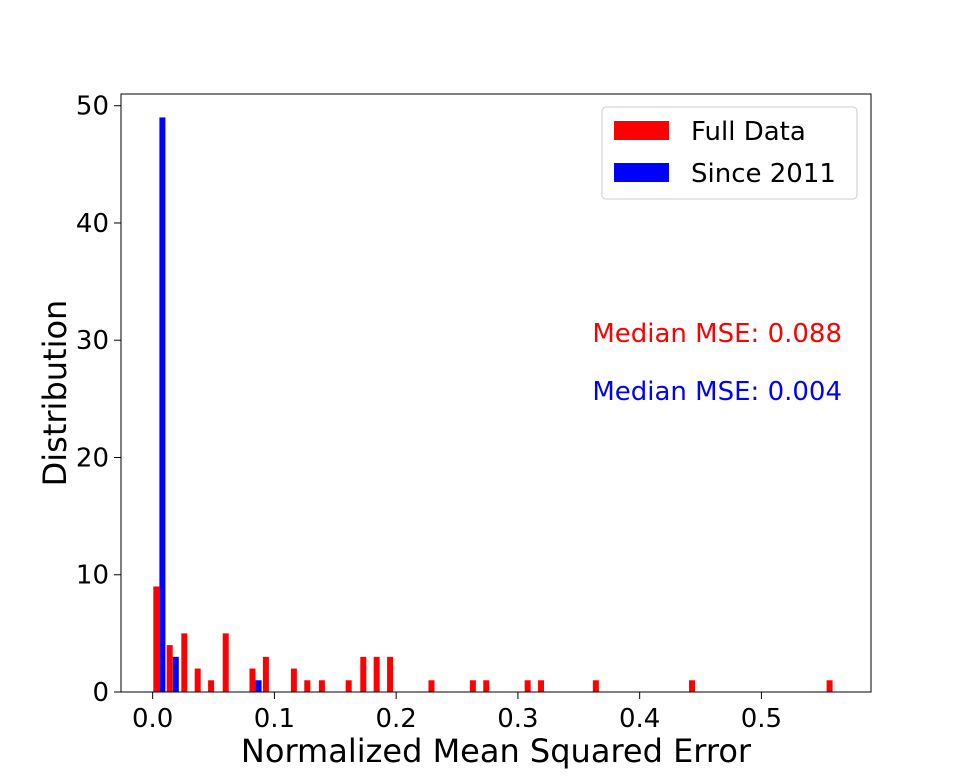  Describe the element at coordinates (98, 400) in the screenshot. I see `y-axis: 0 10 20 30 40 50` at that location.